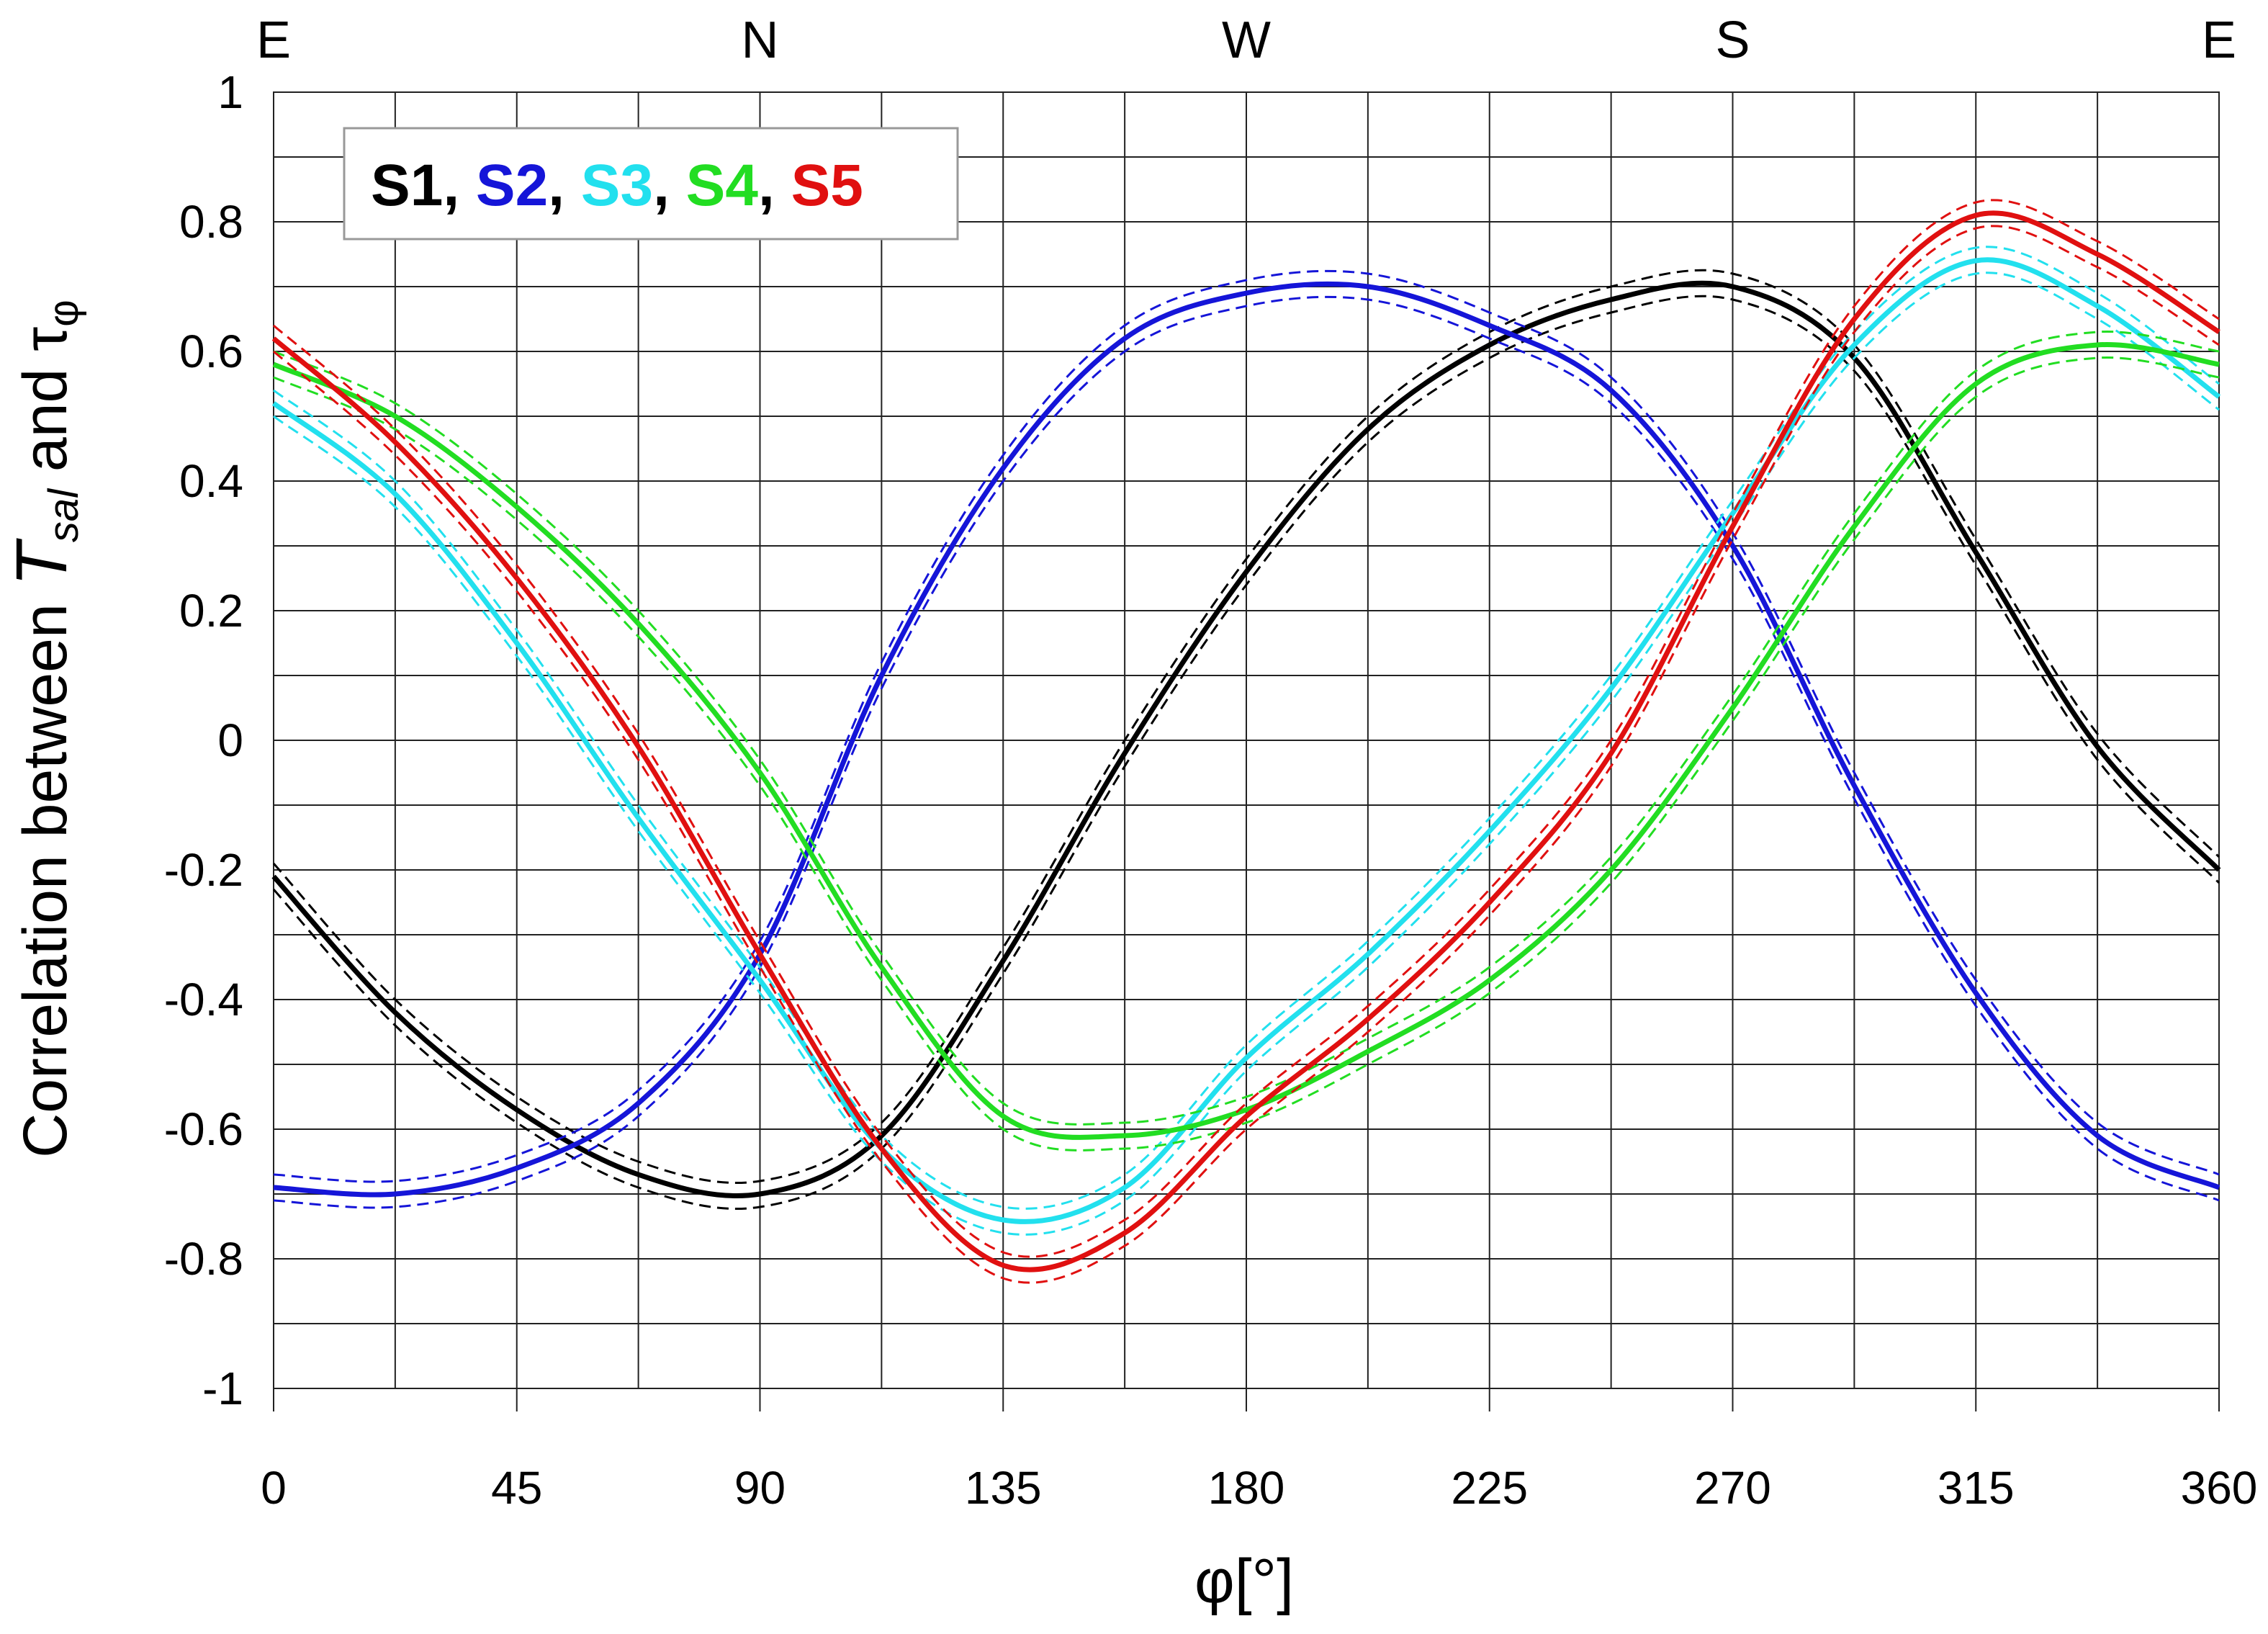 The height and width of the screenshot is (1634, 2268). I want to click on x-tick-label: 135, so click(1003, 1488).